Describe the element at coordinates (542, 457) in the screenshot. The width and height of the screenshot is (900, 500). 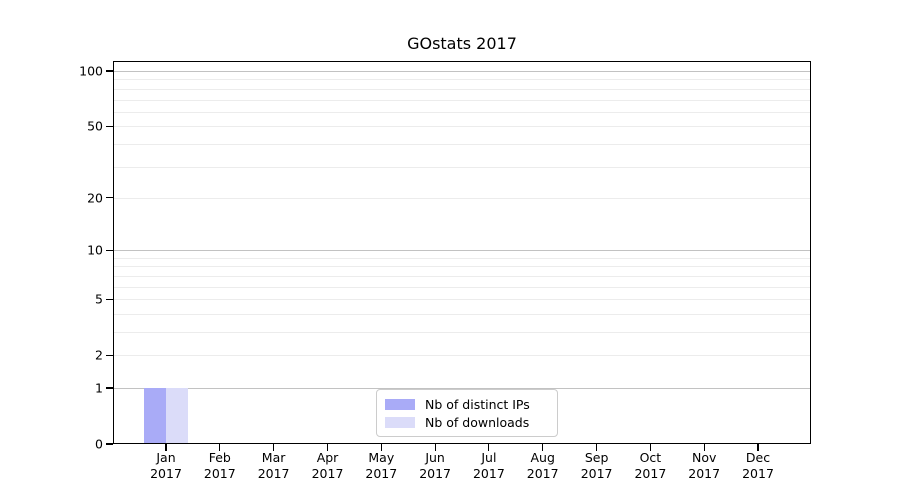
I see `x-tick-month: Aug` at that location.